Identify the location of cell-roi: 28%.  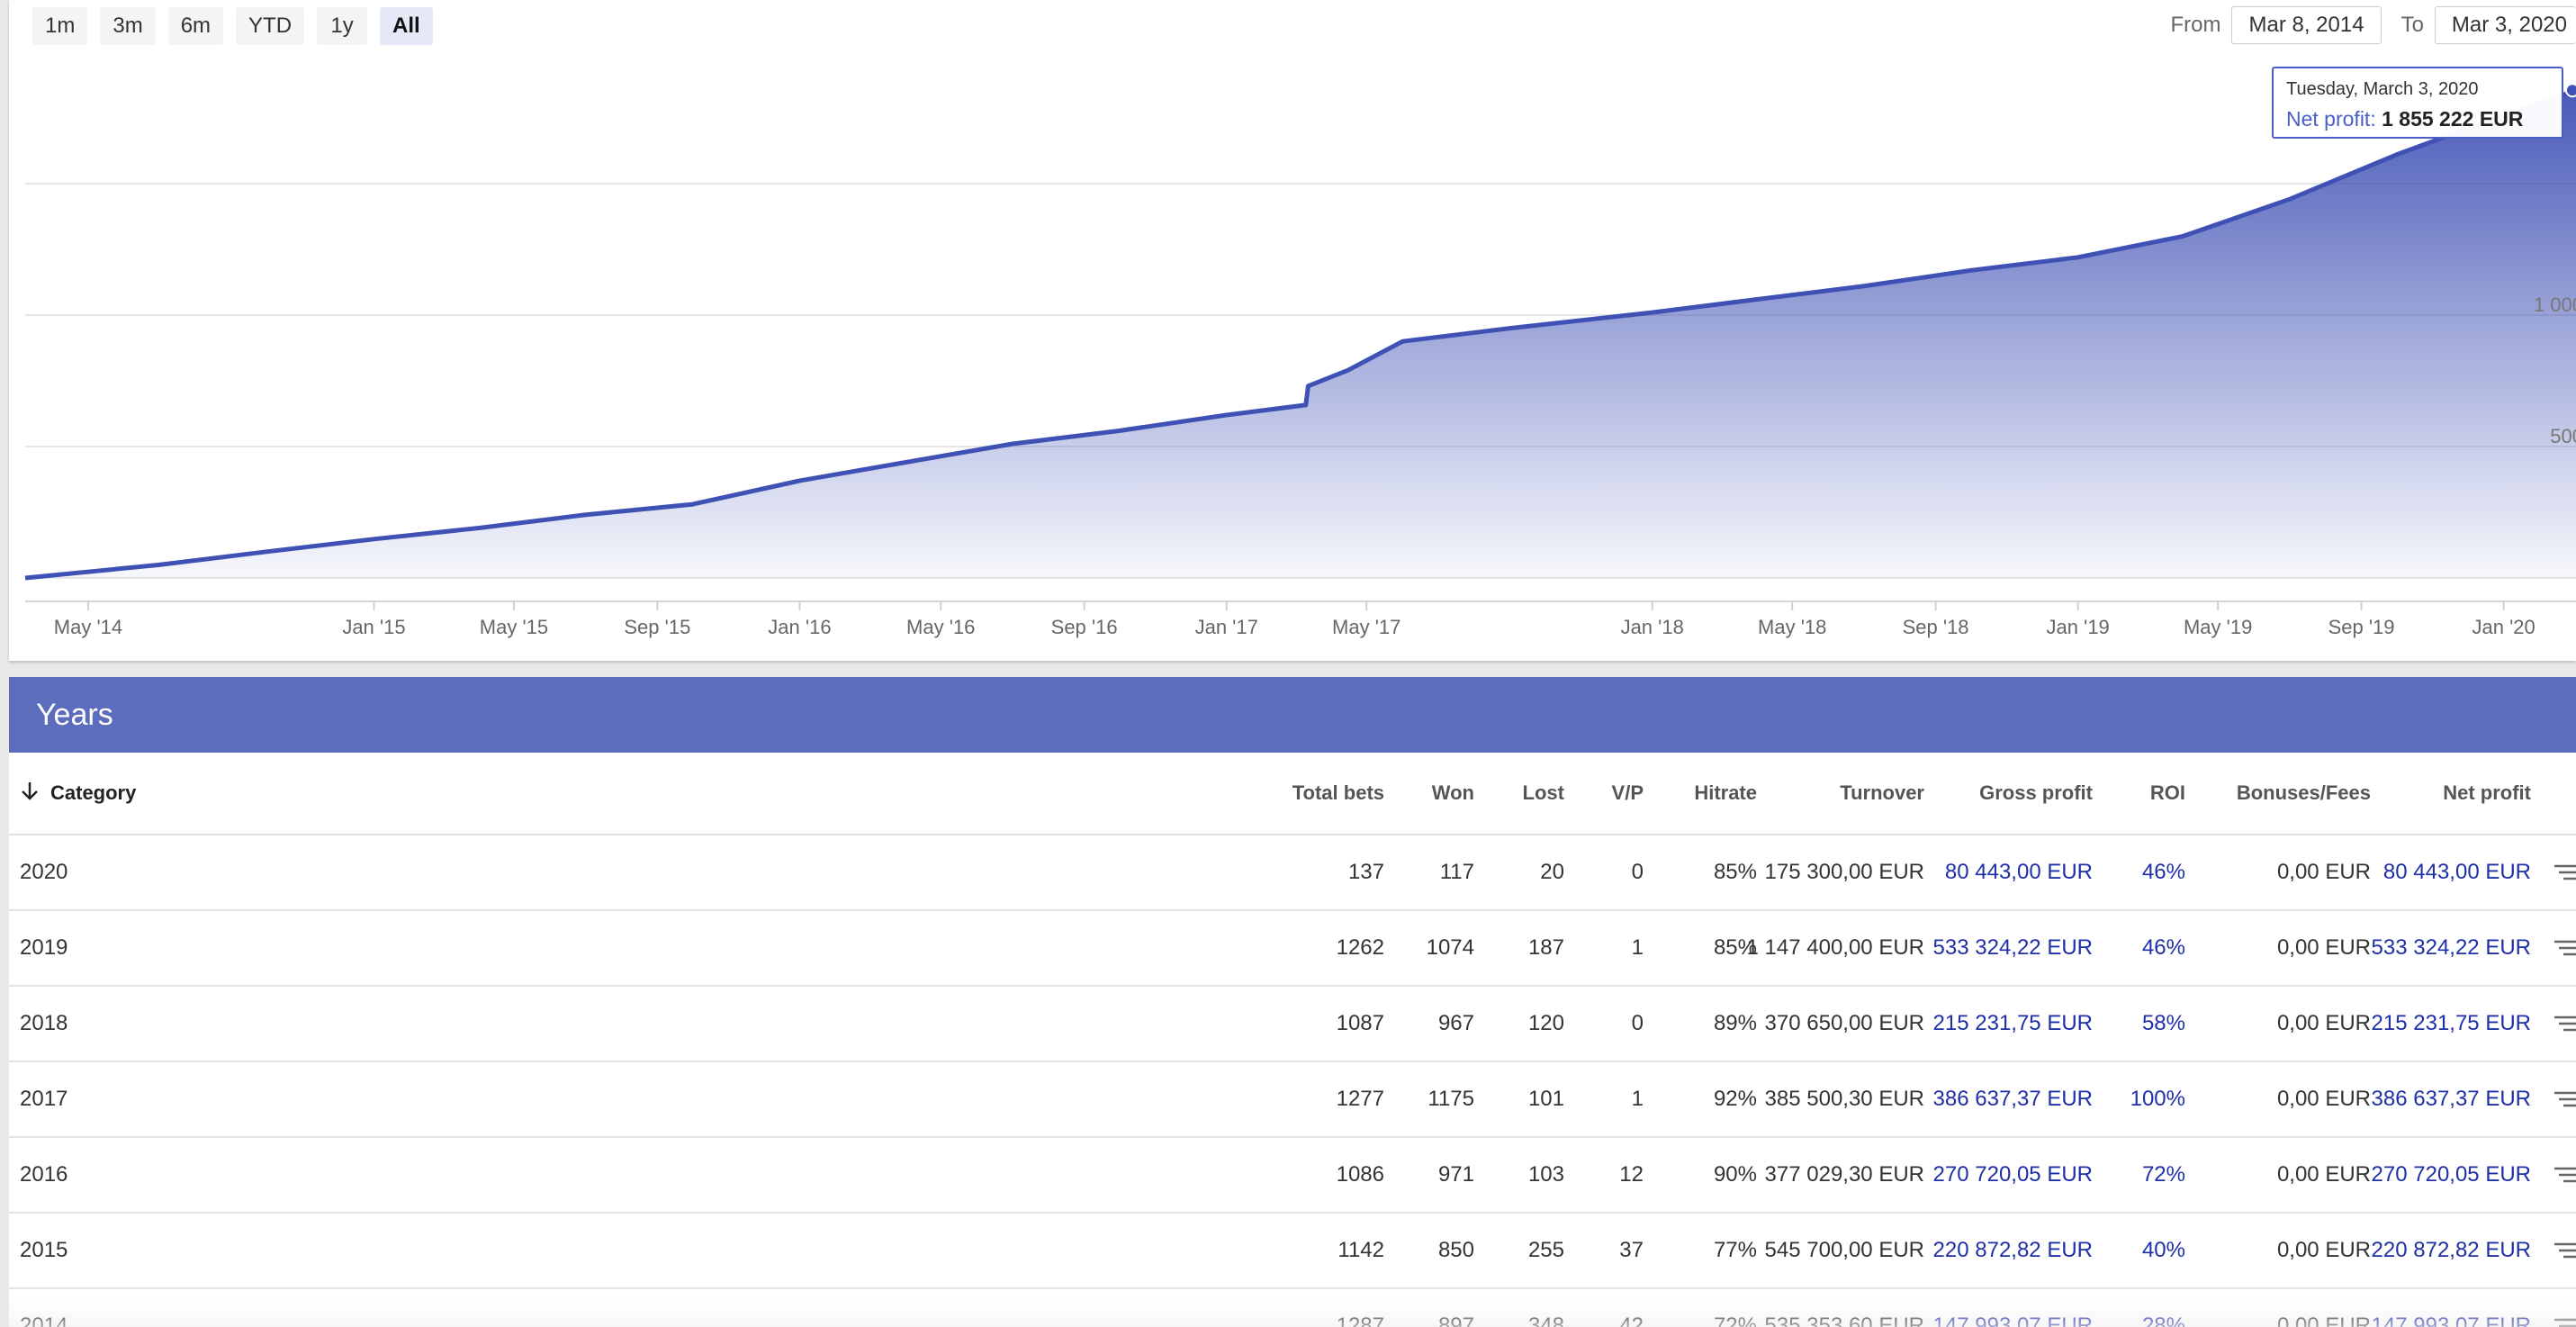
(2163, 1320).